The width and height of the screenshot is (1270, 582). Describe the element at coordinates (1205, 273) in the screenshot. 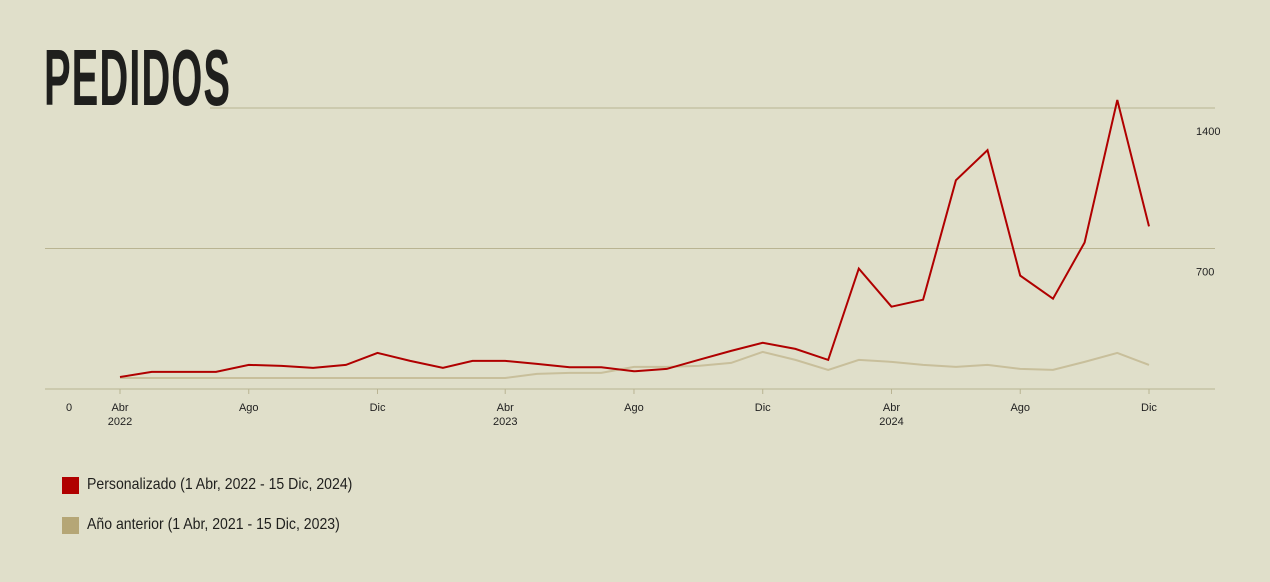

I see `y-tick-label-700: 700` at that location.